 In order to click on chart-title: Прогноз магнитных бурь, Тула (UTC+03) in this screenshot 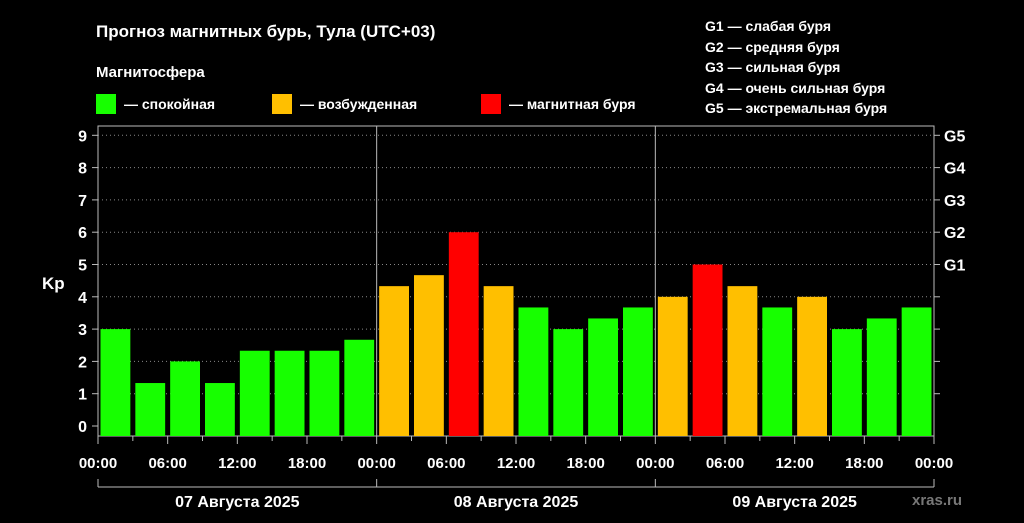, I will do `click(266, 31)`.